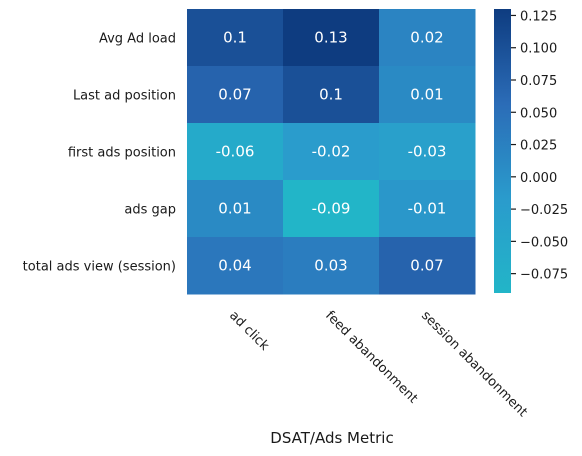 The width and height of the screenshot is (582, 456). Describe the element at coordinates (544, 210) in the screenshot. I see `colorbar-tick-label: −0.025` at that location.